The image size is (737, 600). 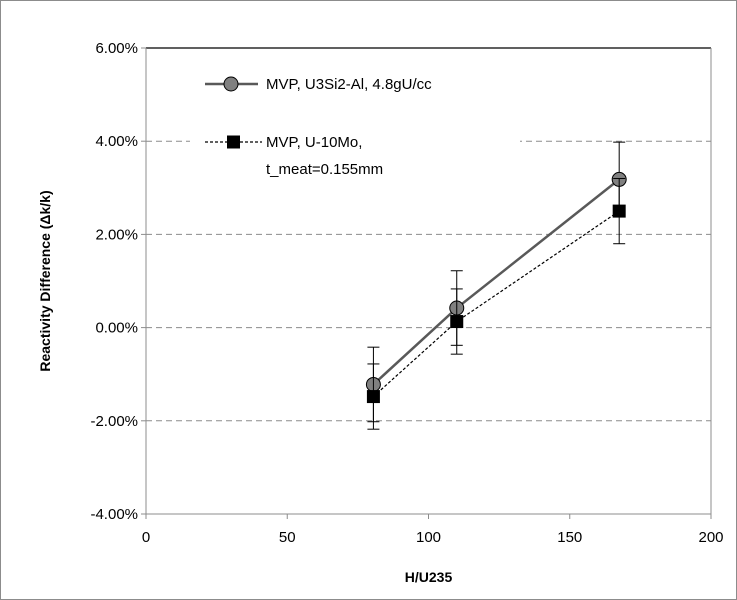 What do you see at coordinates (116, 48) in the screenshot?
I see `y-tick-label: 6.00%` at bounding box center [116, 48].